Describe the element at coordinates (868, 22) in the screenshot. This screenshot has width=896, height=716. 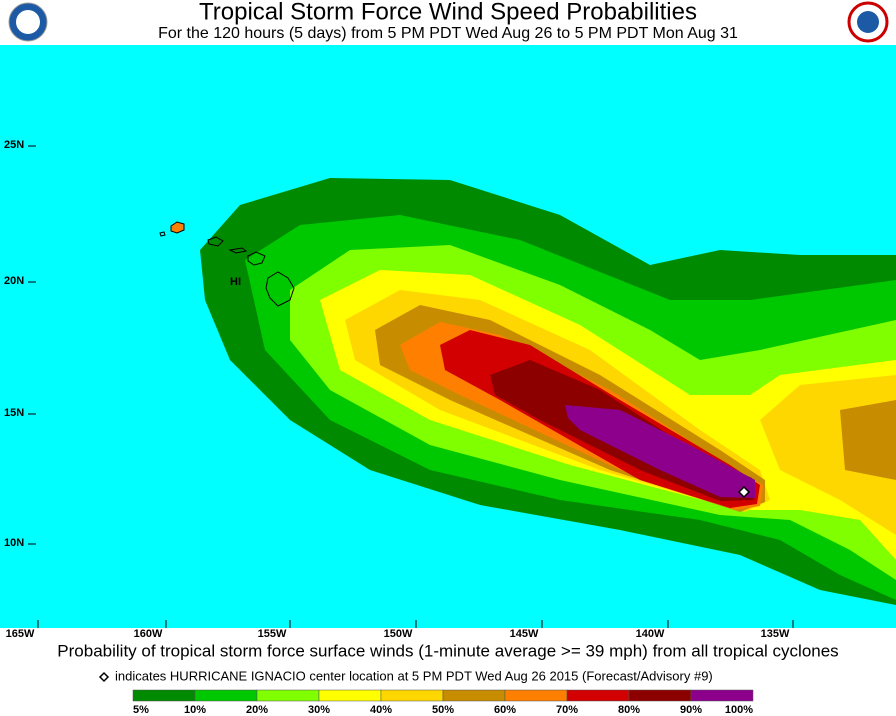
I see `nws-logo-inner` at that location.